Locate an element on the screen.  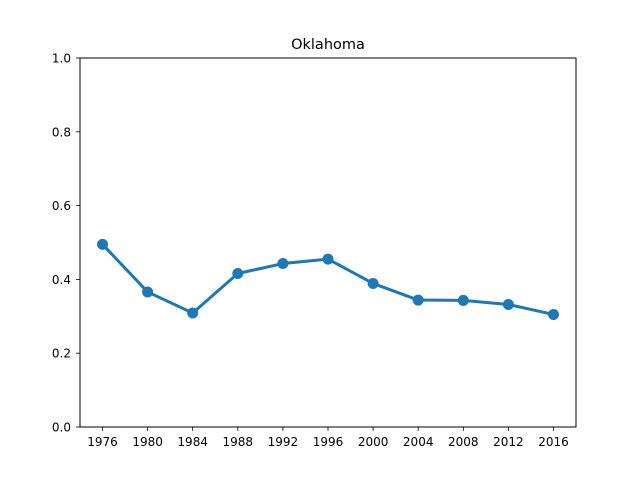
x-tick-label: 1984 is located at coordinates (192, 442).